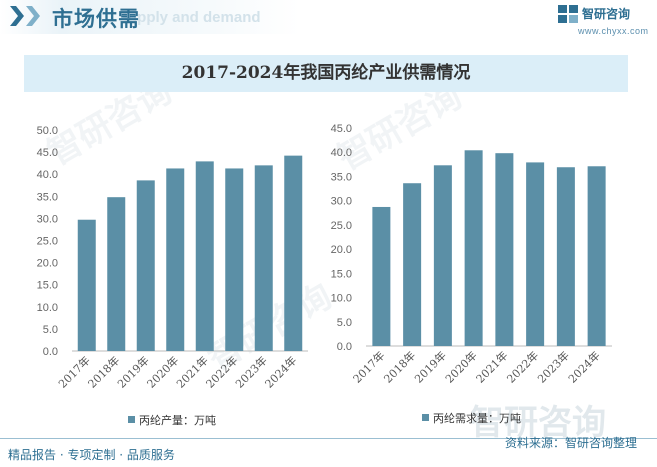  What do you see at coordinates (96, 19) in the screenshot?
I see `section-title: 市场供需` at bounding box center [96, 19].